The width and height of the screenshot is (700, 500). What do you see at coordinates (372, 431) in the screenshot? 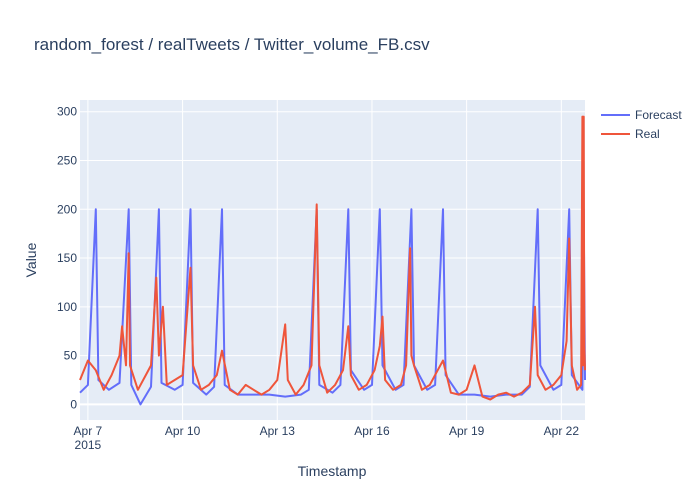
I see `x-tick-label: Apr 16` at bounding box center [372, 431].